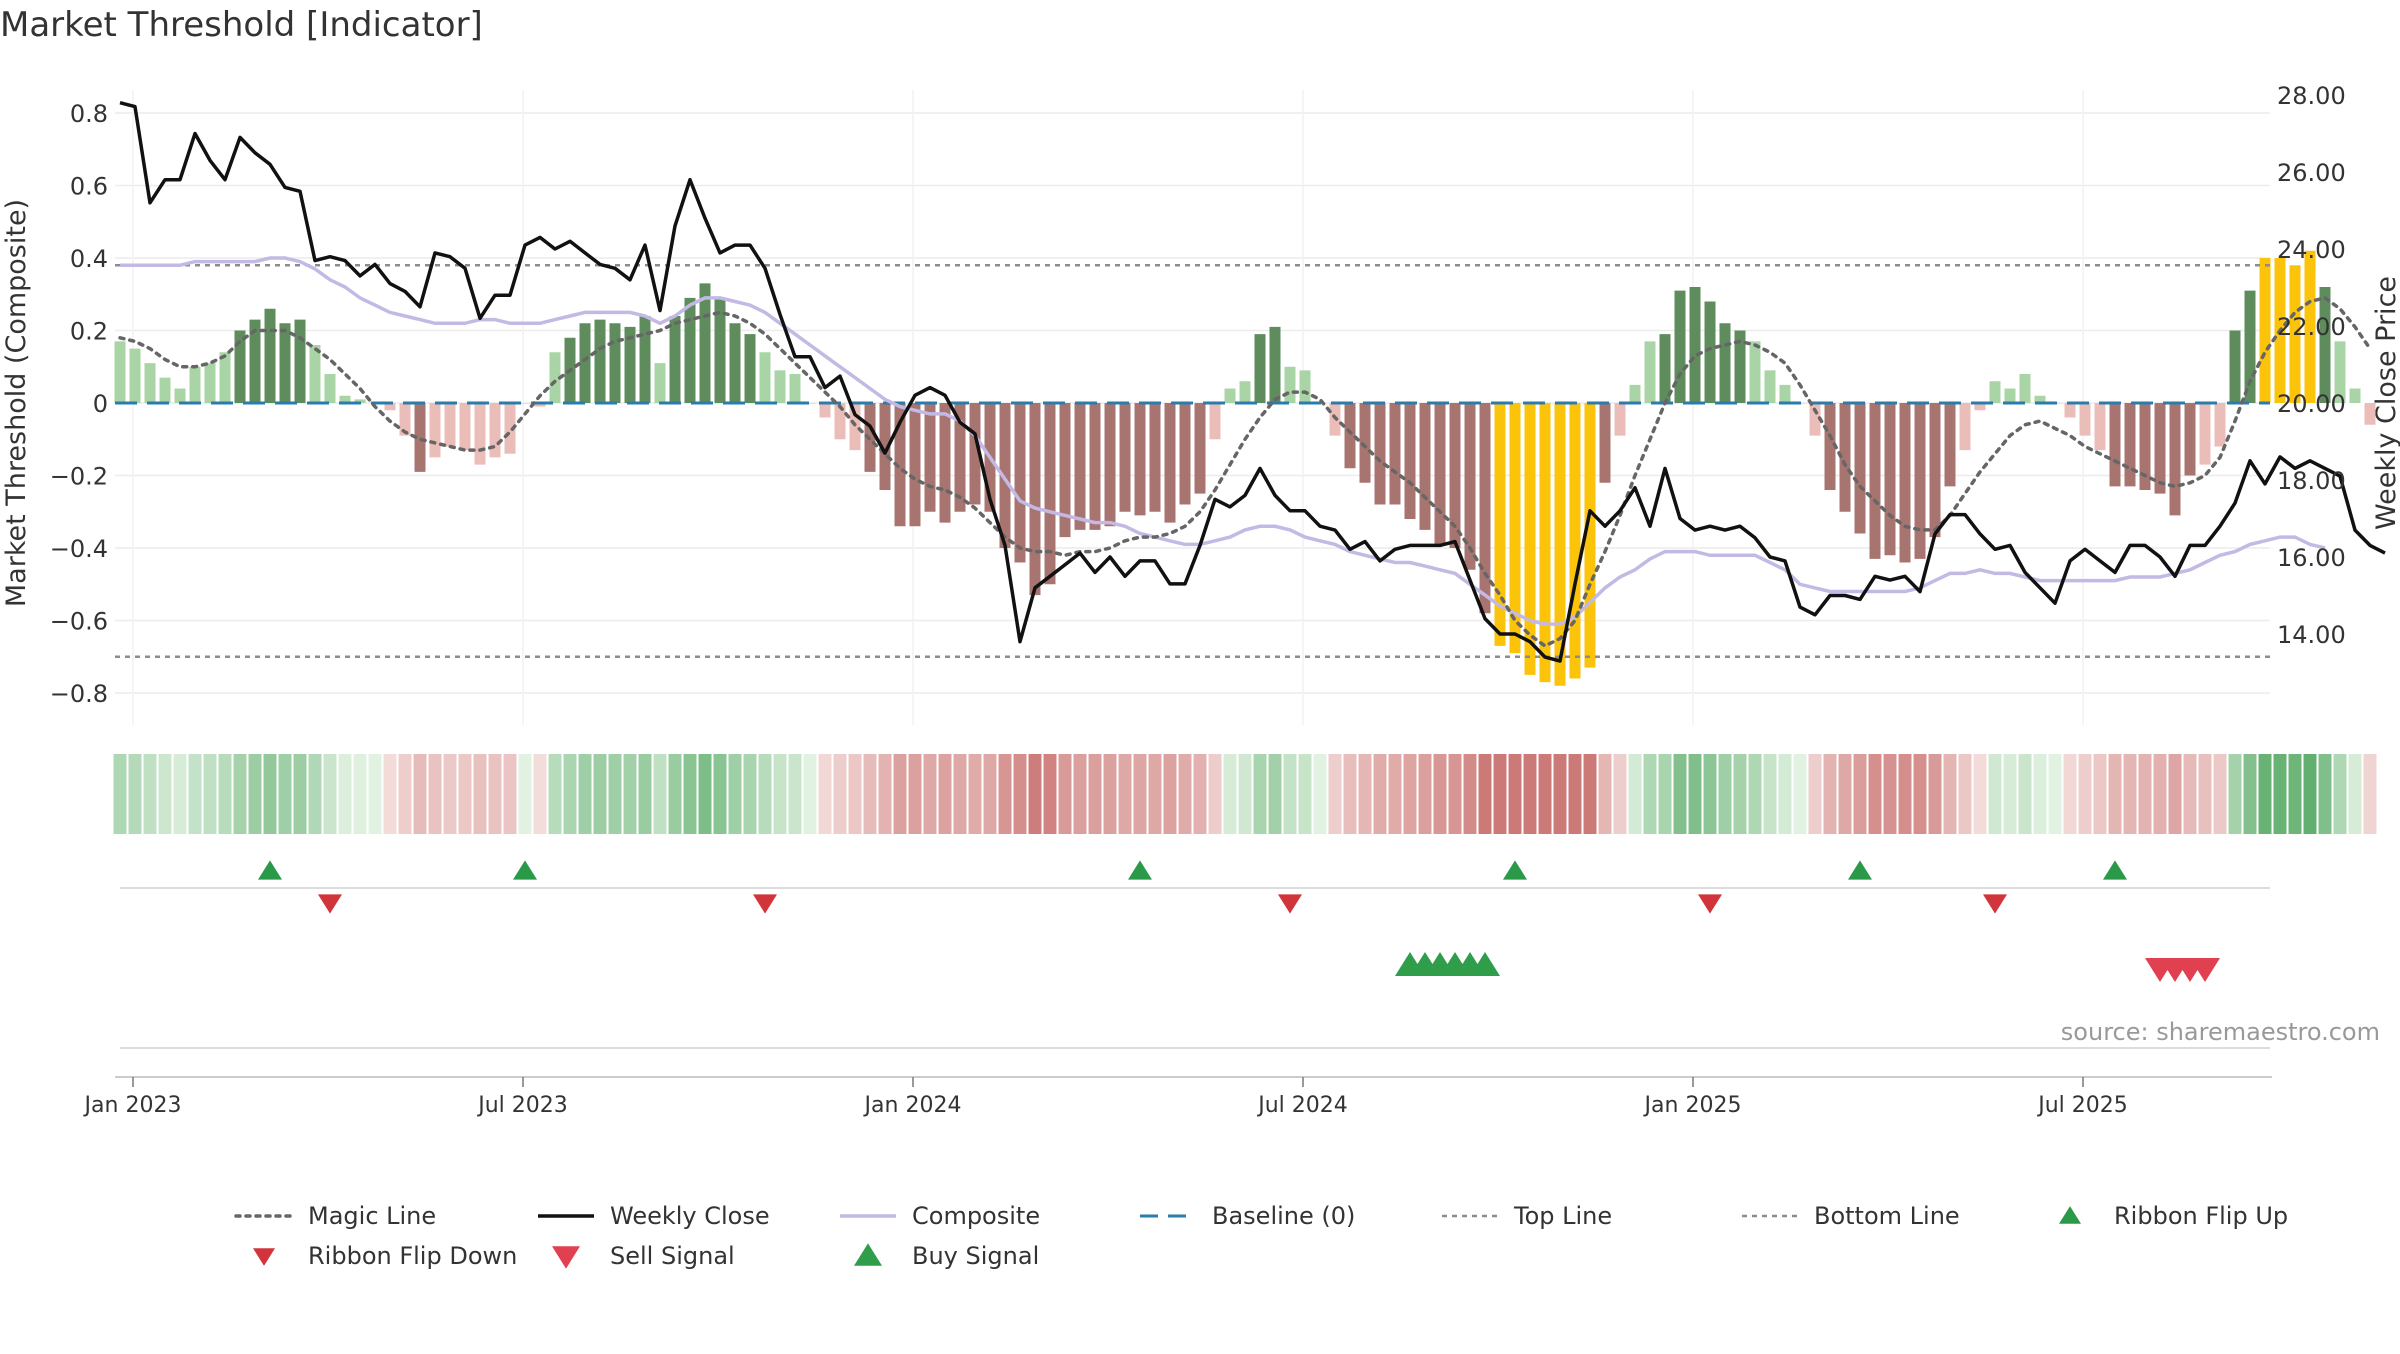 The image size is (2400, 1354). Describe the element at coordinates (912, 1105) in the screenshot. I see `x-tick-label: Jan 2024` at that location.